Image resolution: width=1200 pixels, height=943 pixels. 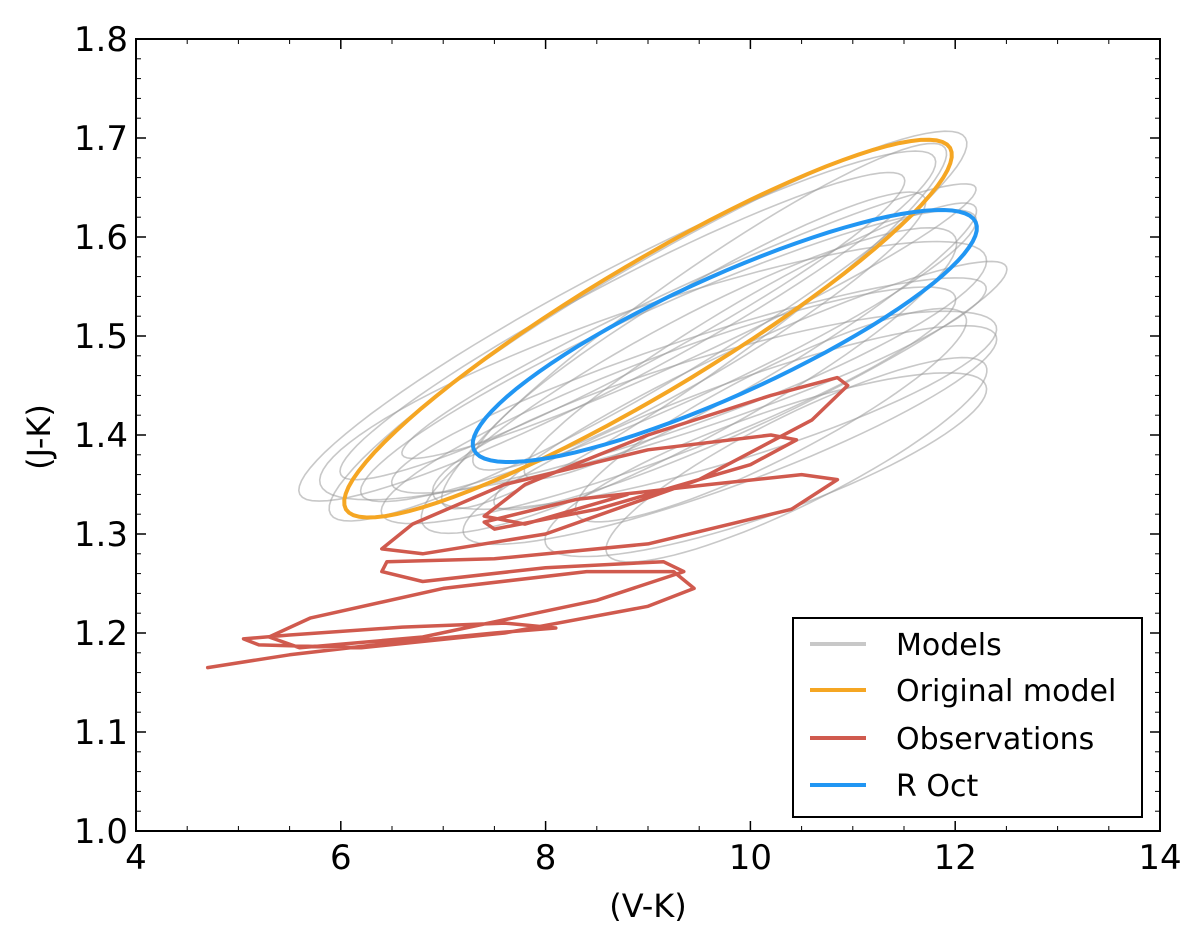 I want to click on y-tick-label: 1.0, so click(x=101, y=832).